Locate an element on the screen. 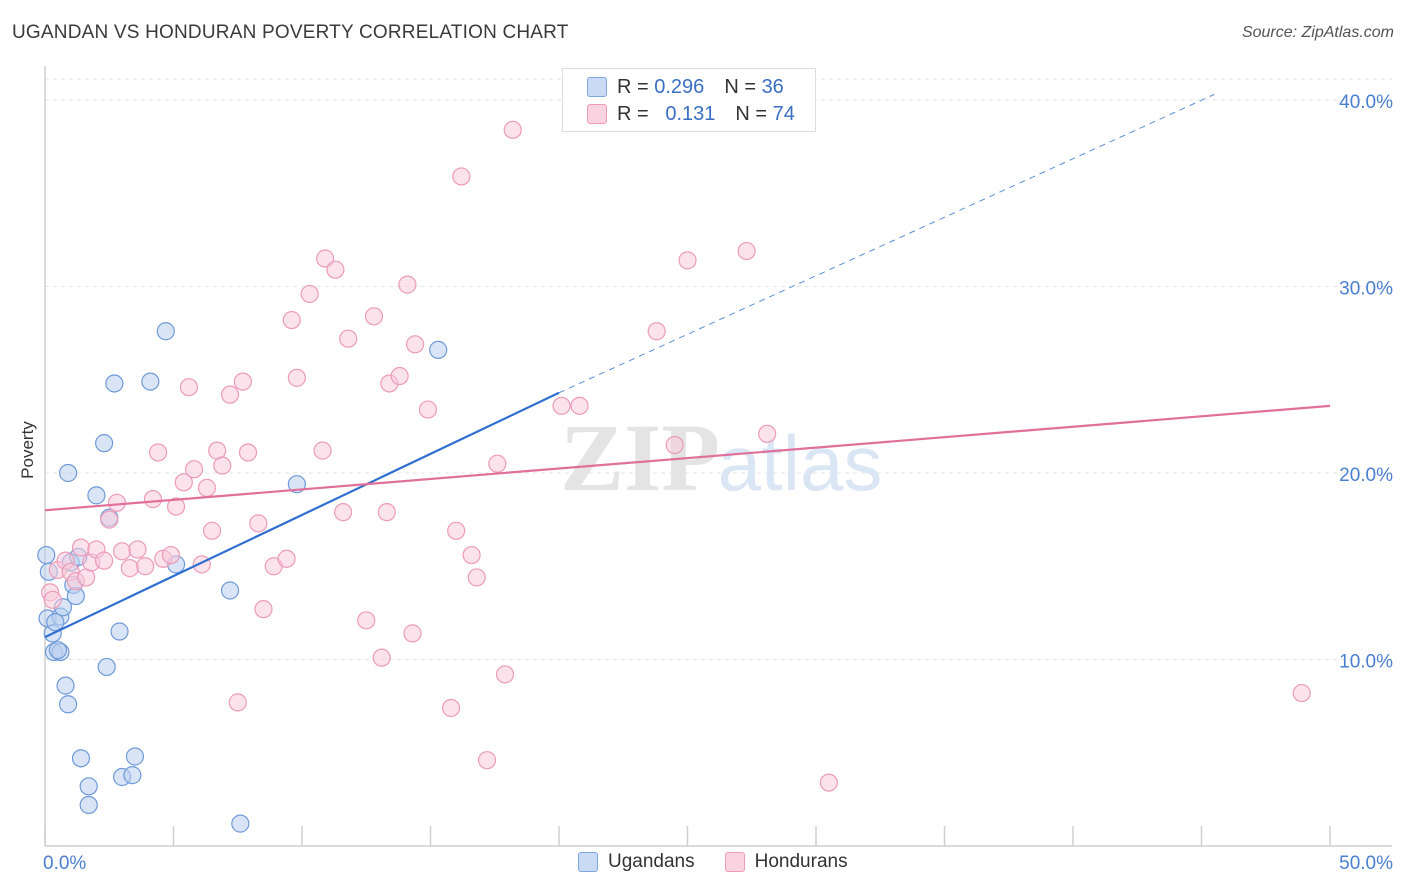 Image resolution: width=1406 pixels, height=892 pixels. watermark: ZIP atlas is located at coordinates (721, 457).